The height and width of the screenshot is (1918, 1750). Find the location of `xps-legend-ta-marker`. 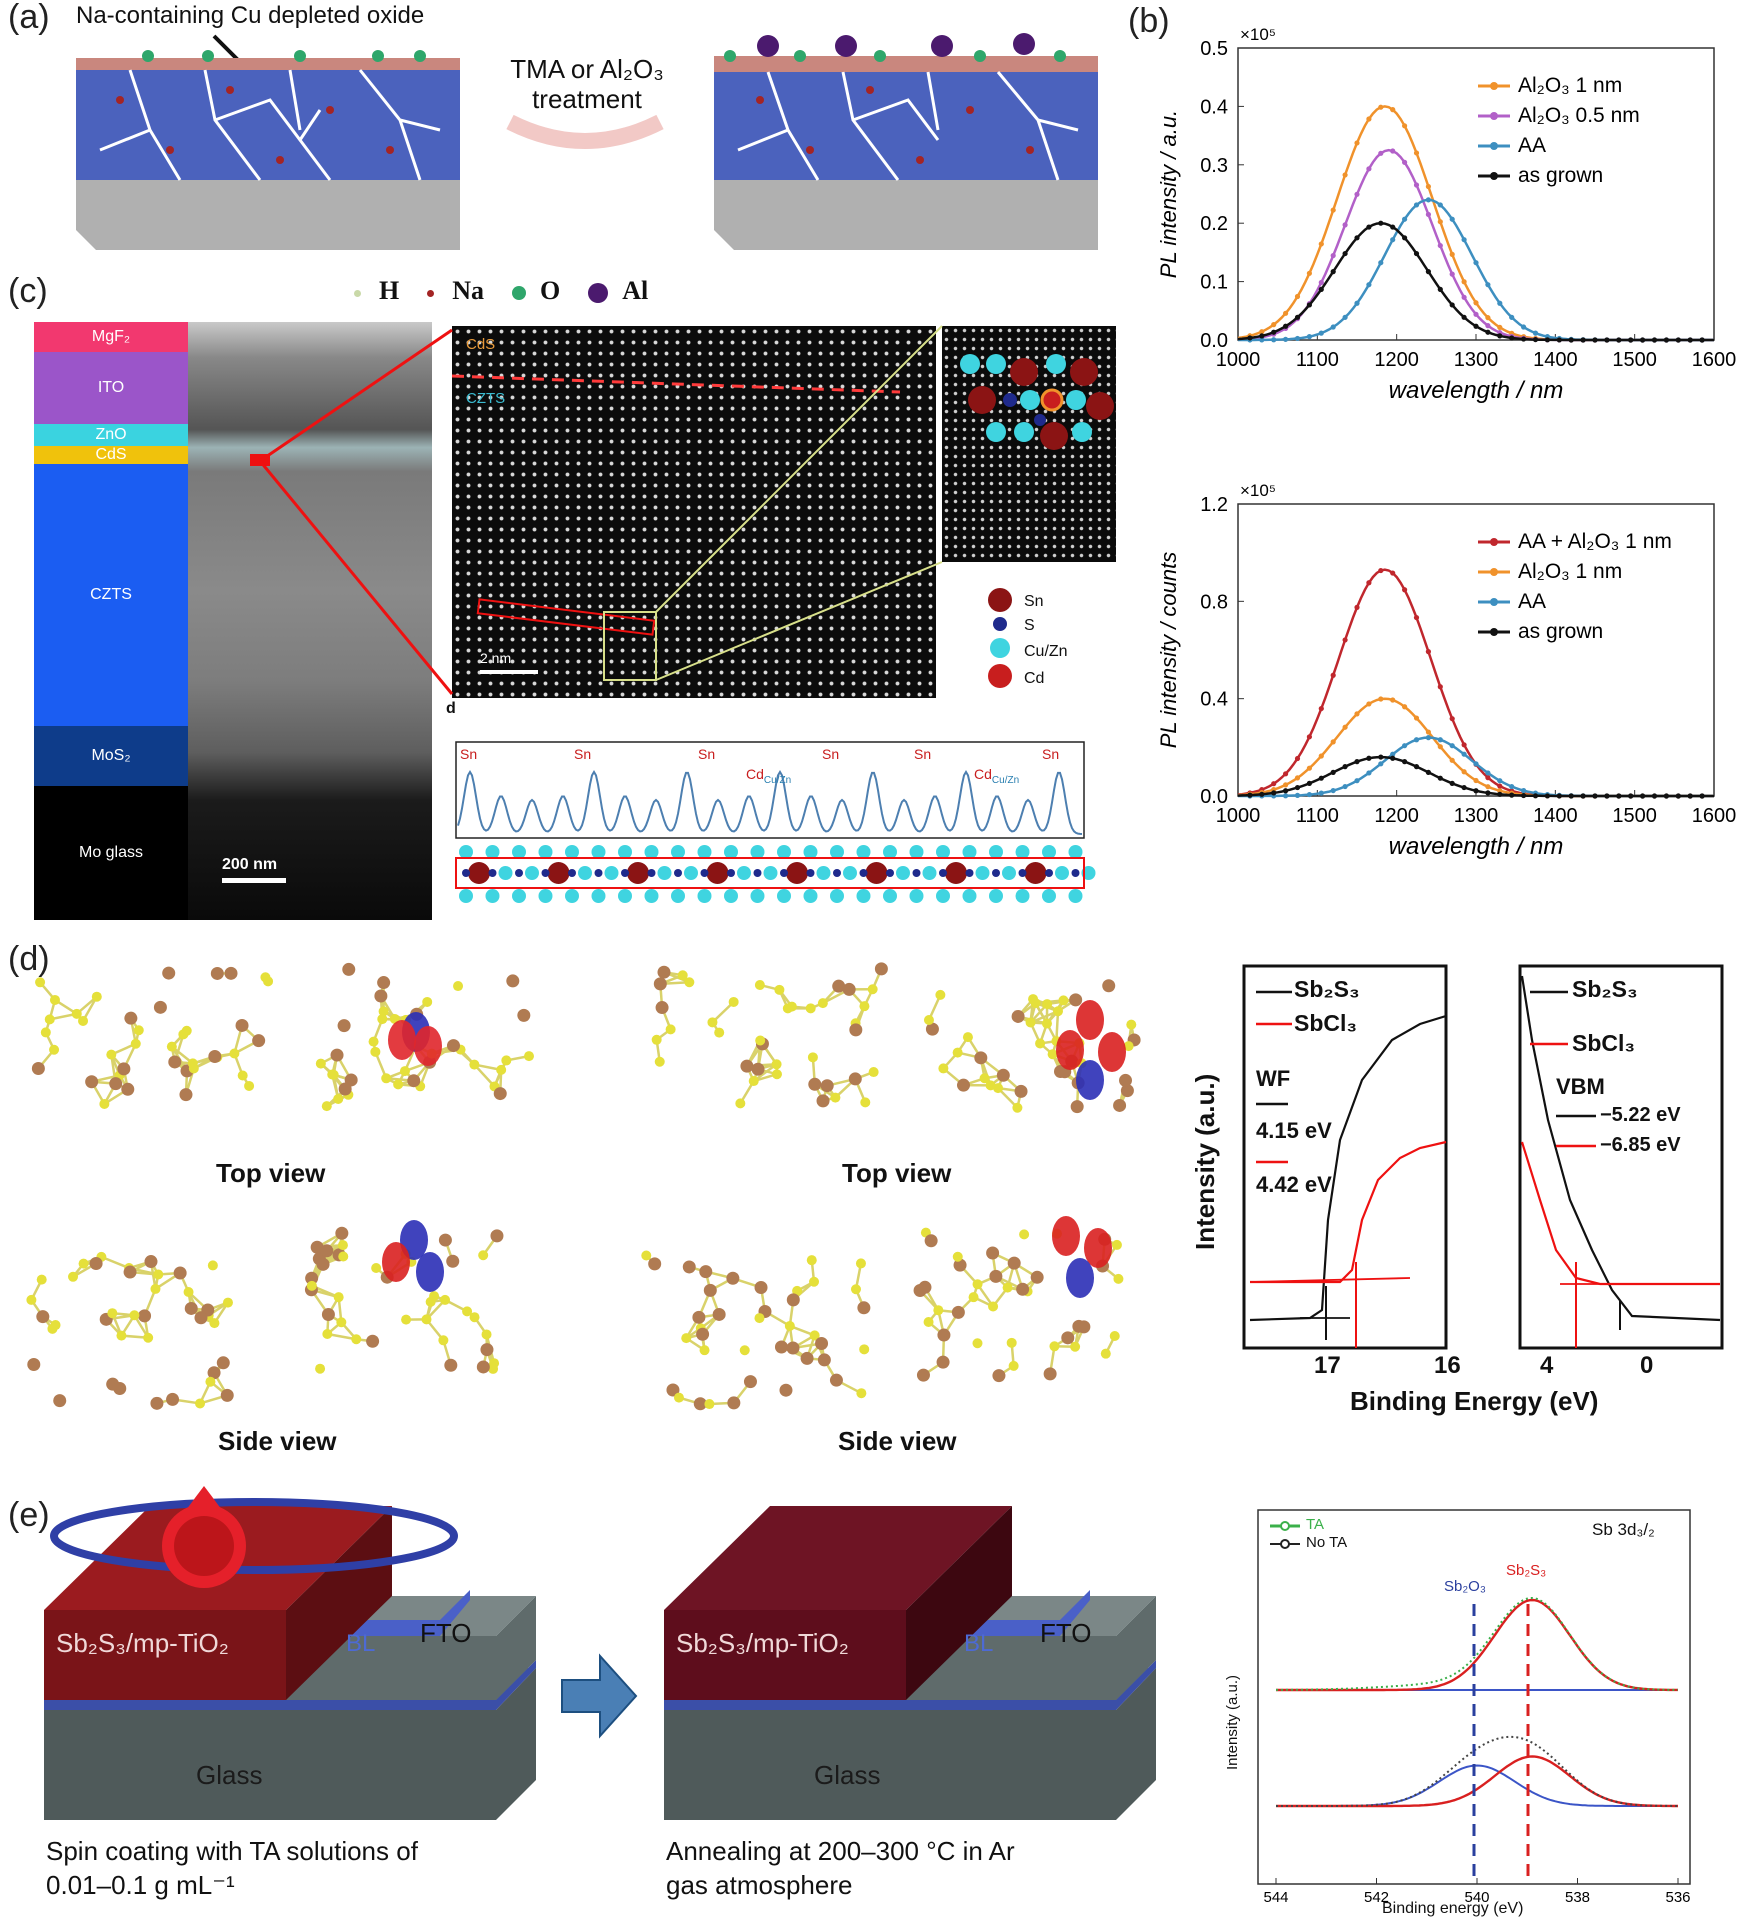

xps-legend-ta-marker is located at coordinates (1285, 1526).